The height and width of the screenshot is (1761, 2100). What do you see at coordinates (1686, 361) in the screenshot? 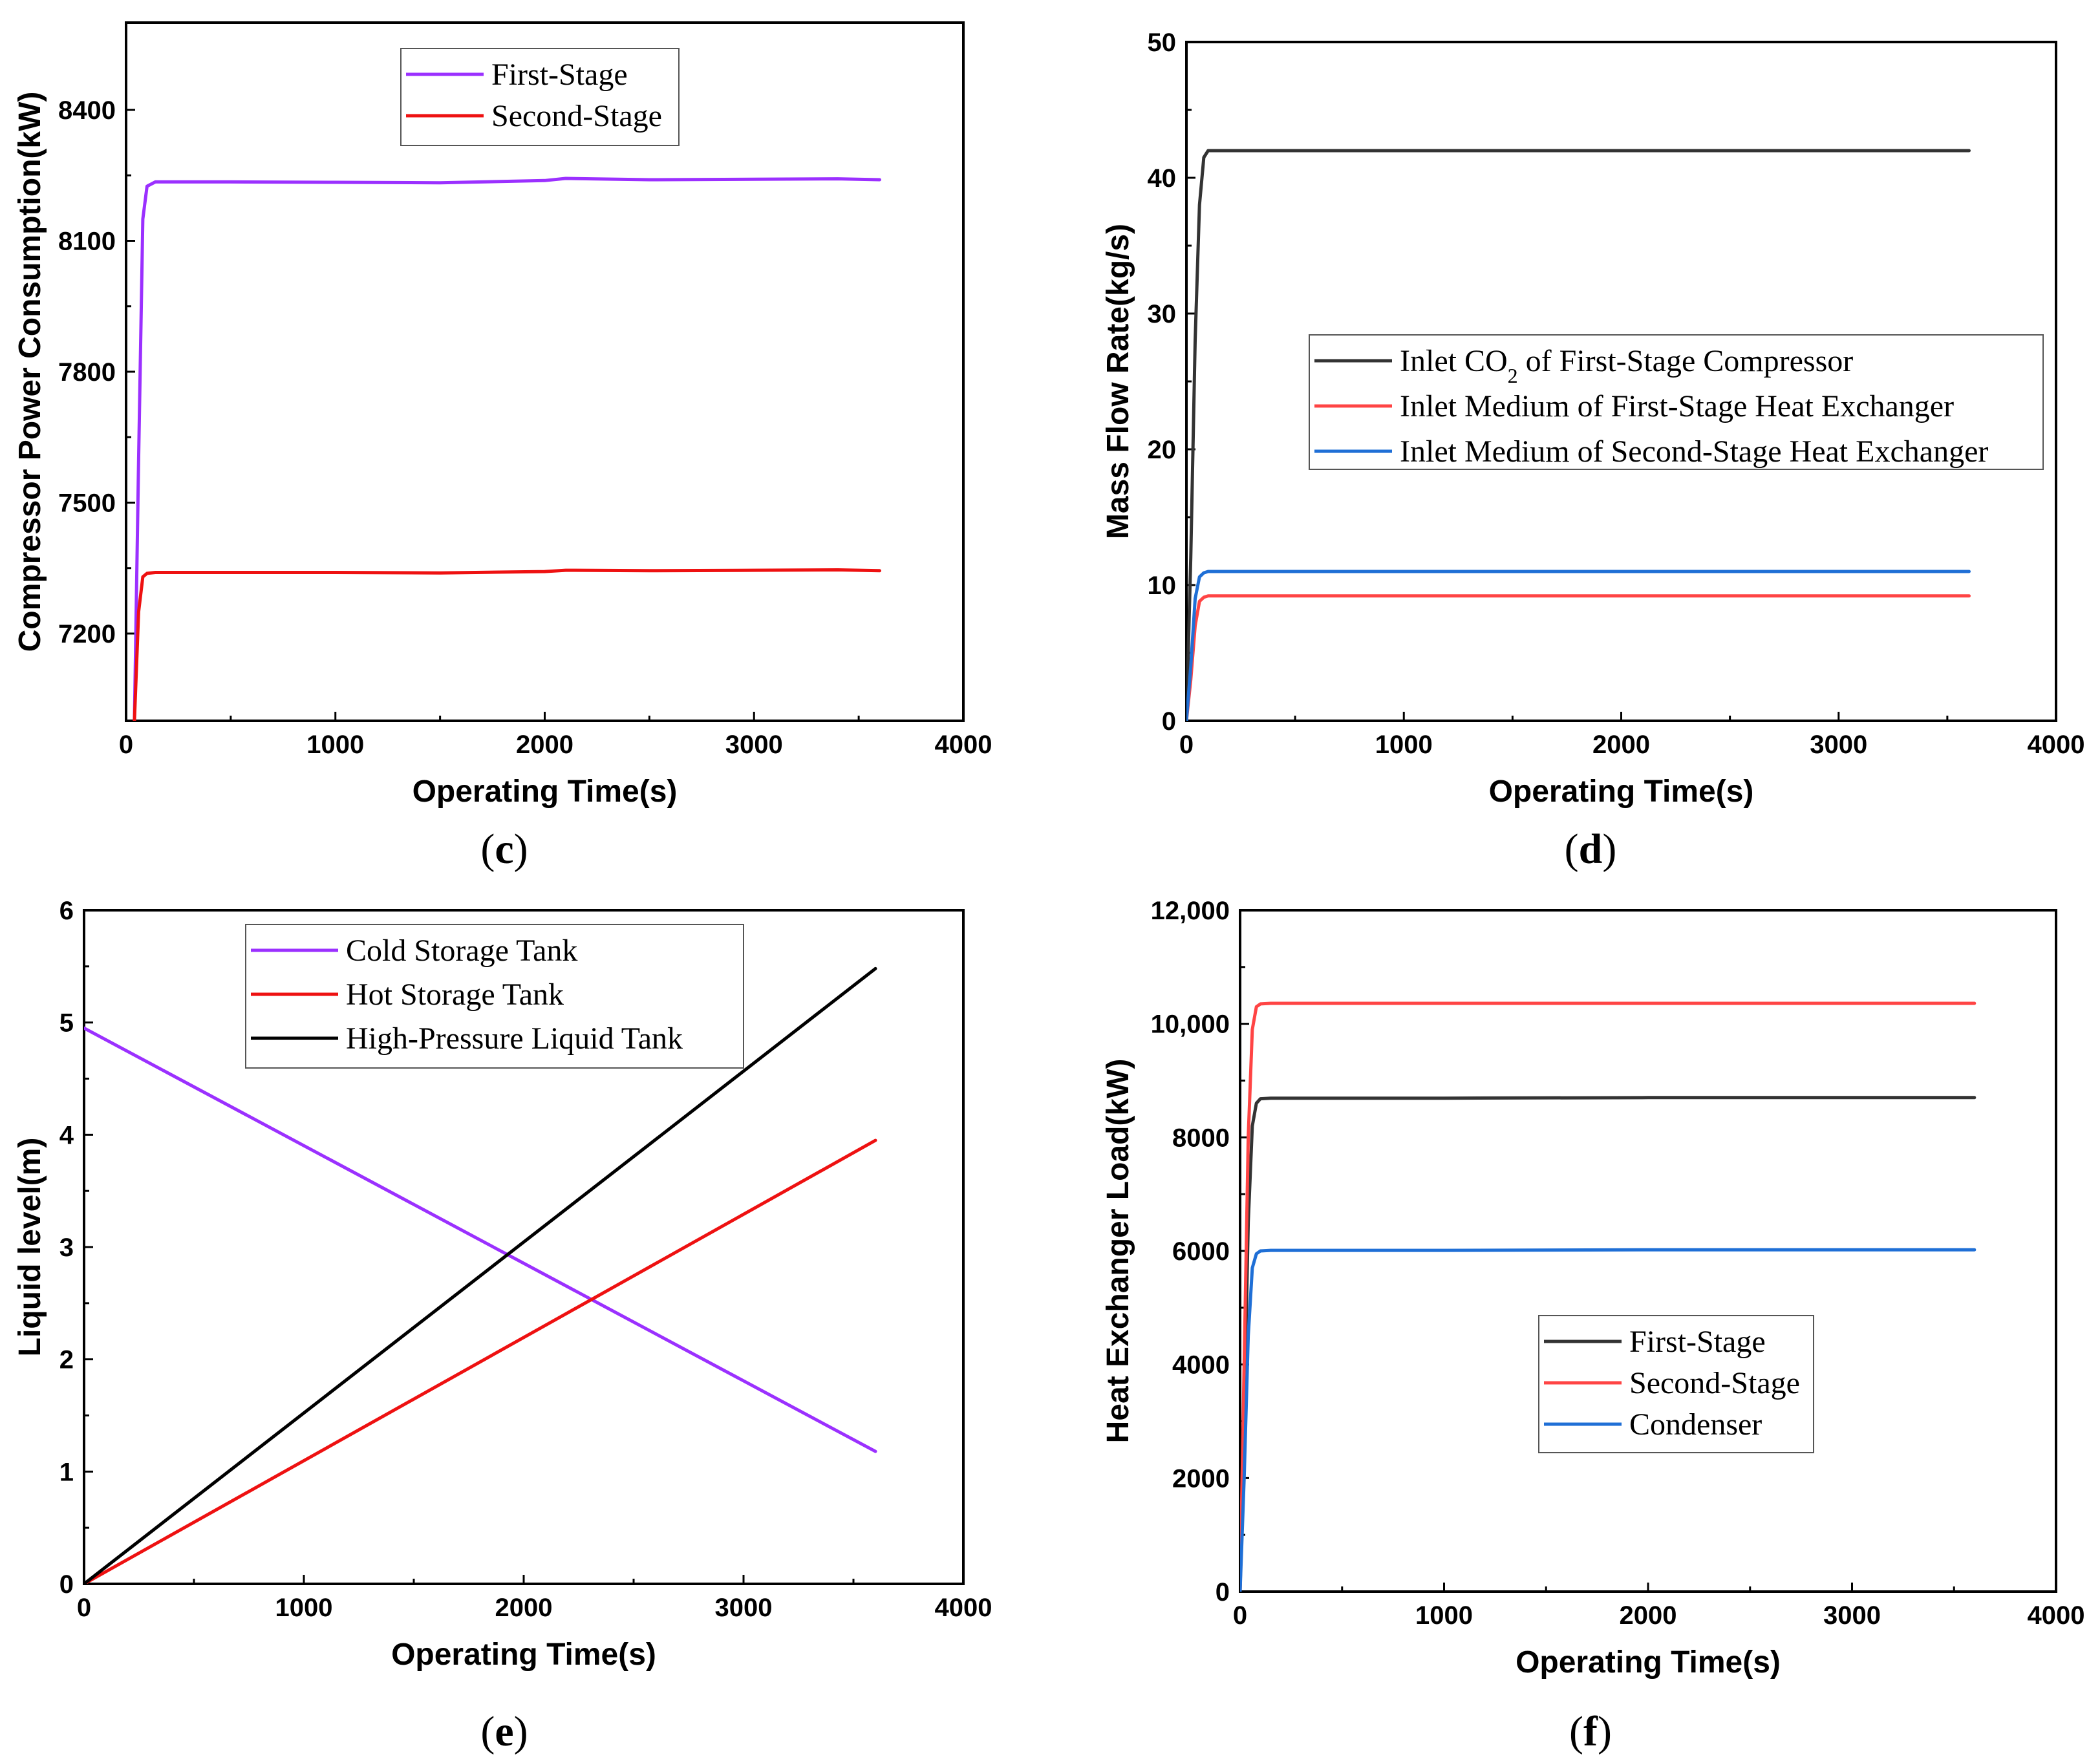
I see `legend-label-suffix: of First-Stage Compressor` at bounding box center [1686, 361].